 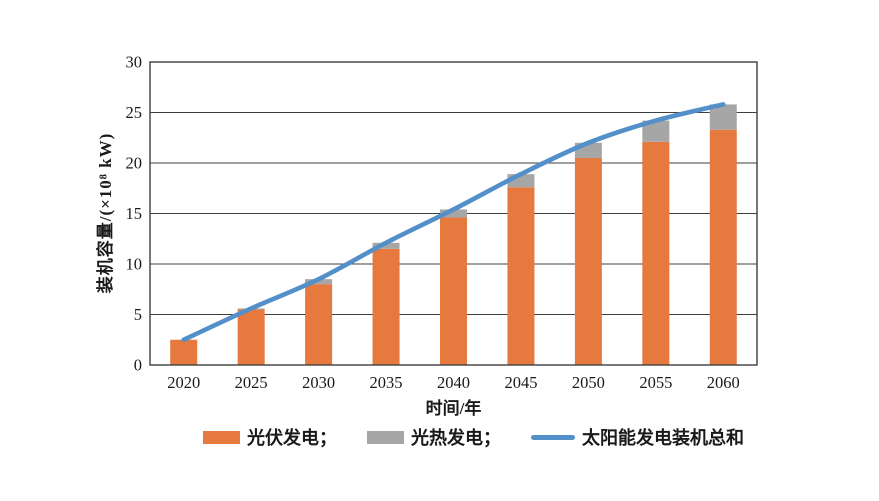 What do you see at coordinates (385, 437) in the screenshot?
I see `csp-bar-swatch-icon` at bounding box center [385, 437].